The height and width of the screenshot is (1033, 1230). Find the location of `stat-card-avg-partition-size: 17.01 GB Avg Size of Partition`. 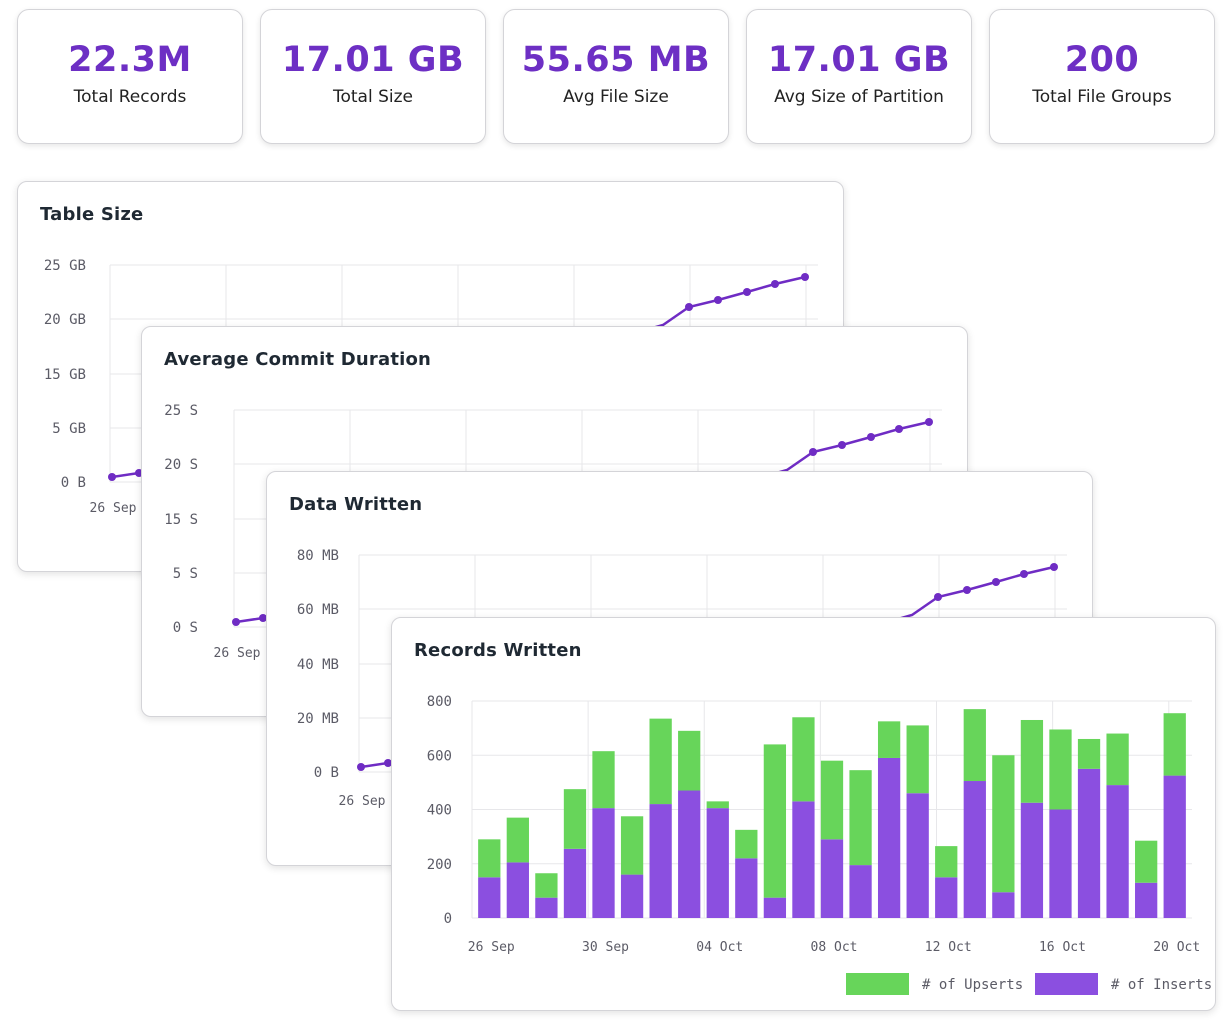

stat-card-avg-partition-size: 17.01 GB Avg Size of Partition is located at coordinates (859, 76).